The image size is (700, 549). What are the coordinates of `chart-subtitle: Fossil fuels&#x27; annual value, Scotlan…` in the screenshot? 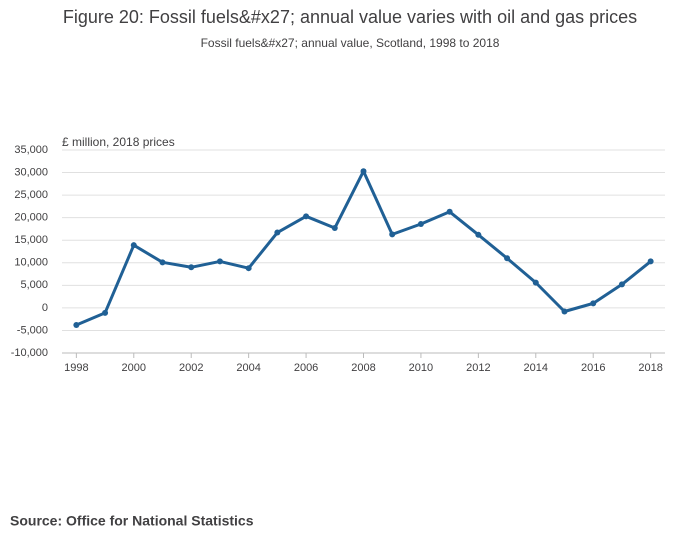 It's located at (350, 43).